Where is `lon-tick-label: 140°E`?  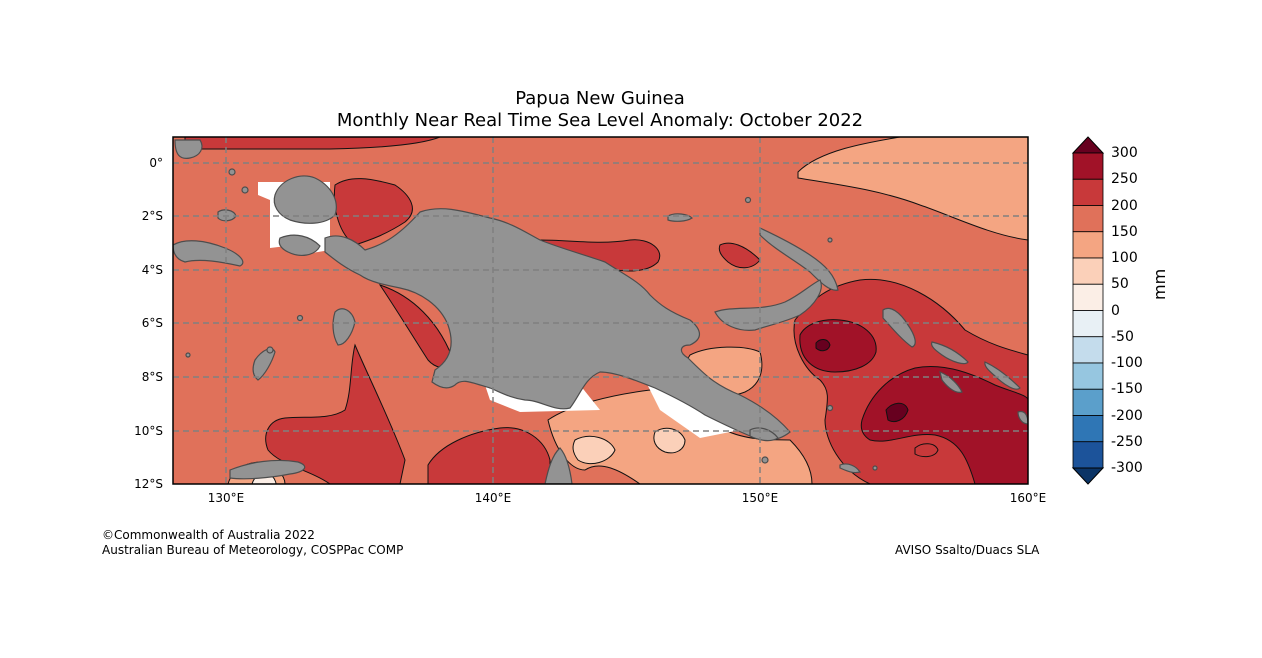
lon-tick-label: 140°E is located at coordinates (493, 498).